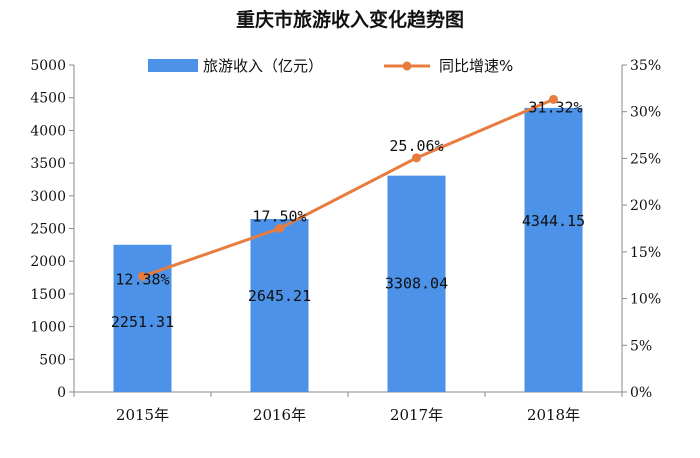  I want to click on y-left-tick-label: 4000, so click(48, 131).